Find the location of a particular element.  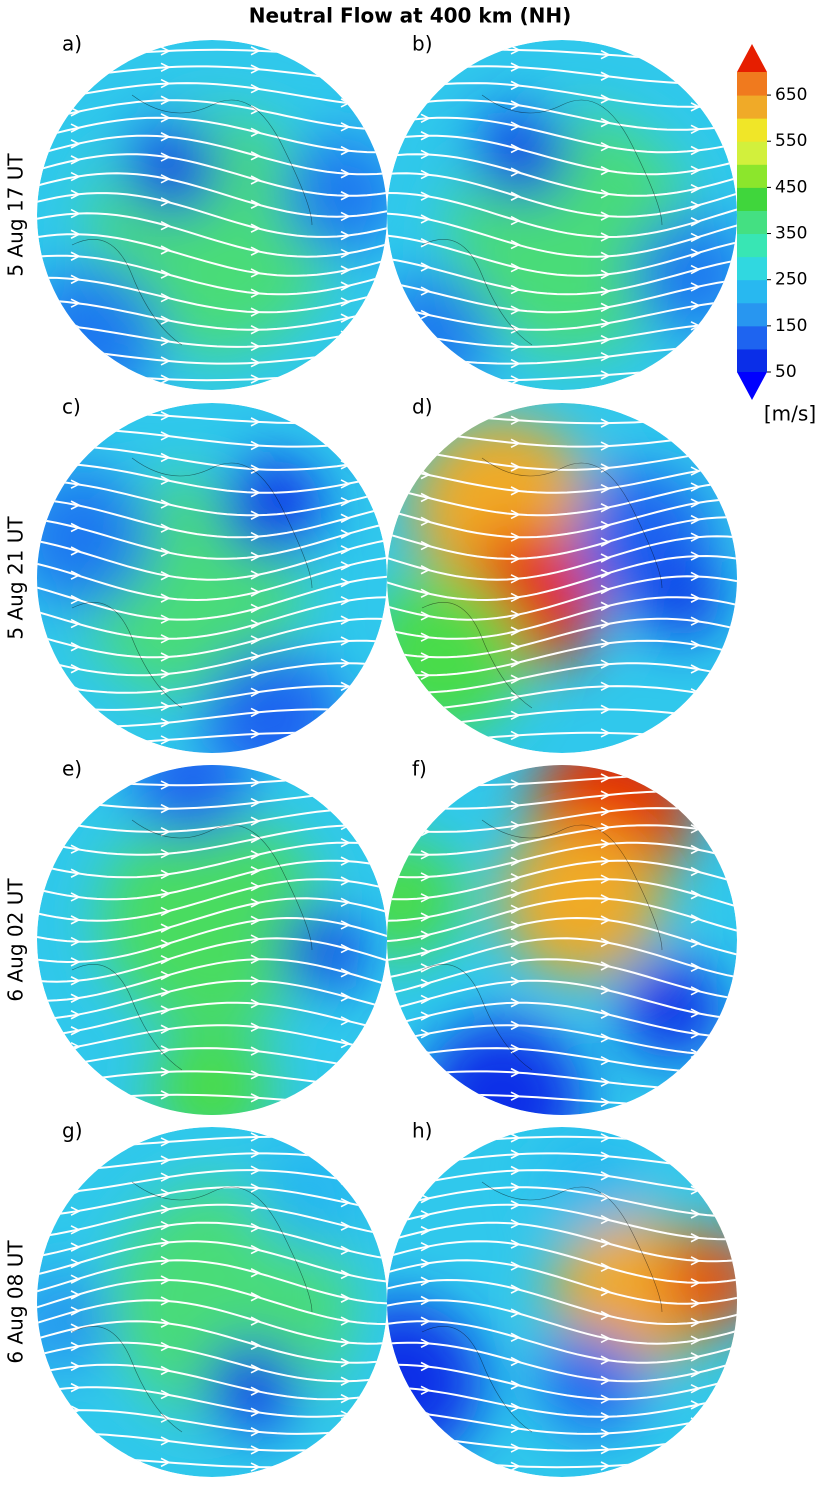

field is located at coordinates (232, 940).